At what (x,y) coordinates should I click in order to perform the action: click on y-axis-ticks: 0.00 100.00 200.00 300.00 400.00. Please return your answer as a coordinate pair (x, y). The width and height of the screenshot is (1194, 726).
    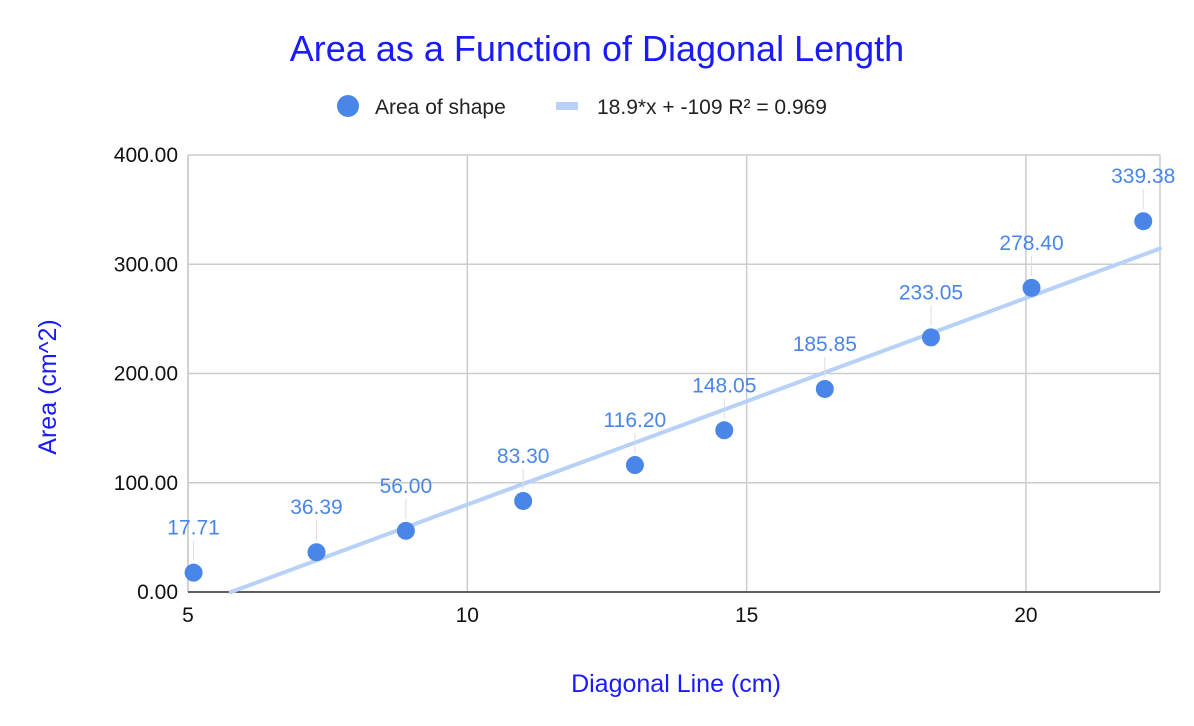
    Looking at the image, I should click on (146, 374).